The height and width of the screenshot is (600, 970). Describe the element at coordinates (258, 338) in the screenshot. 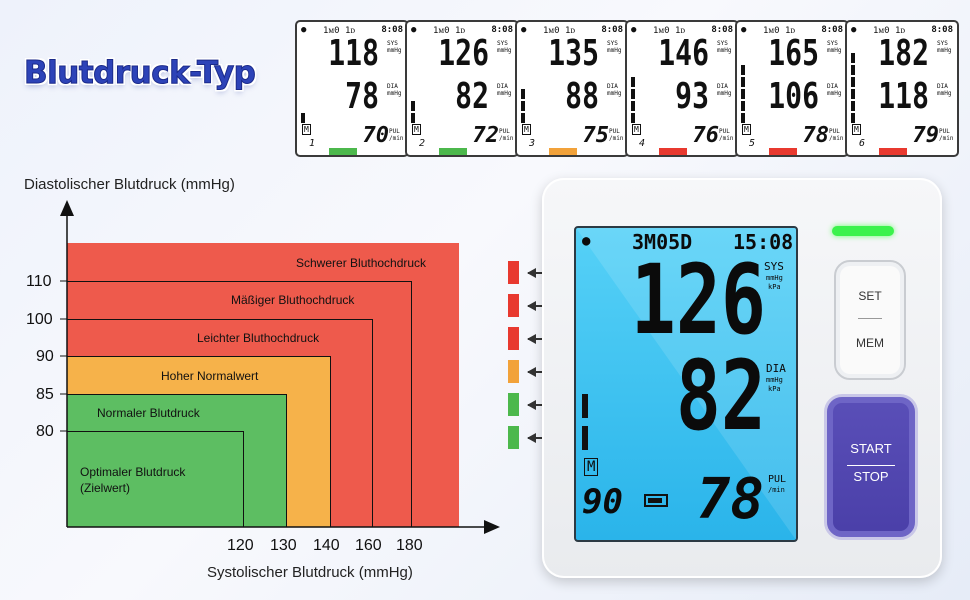

I see `zone-label-mild: Leichter Bluthochdruck` at that location.